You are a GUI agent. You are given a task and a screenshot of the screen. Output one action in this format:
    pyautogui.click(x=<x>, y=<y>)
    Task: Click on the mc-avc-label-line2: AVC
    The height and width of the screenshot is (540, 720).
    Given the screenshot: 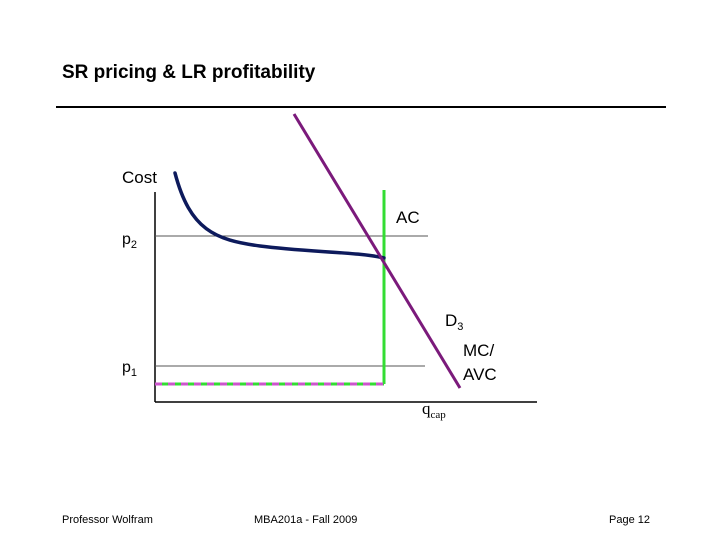 What is the action you would take?
    pyautogui.click(x=480, y=374)
    